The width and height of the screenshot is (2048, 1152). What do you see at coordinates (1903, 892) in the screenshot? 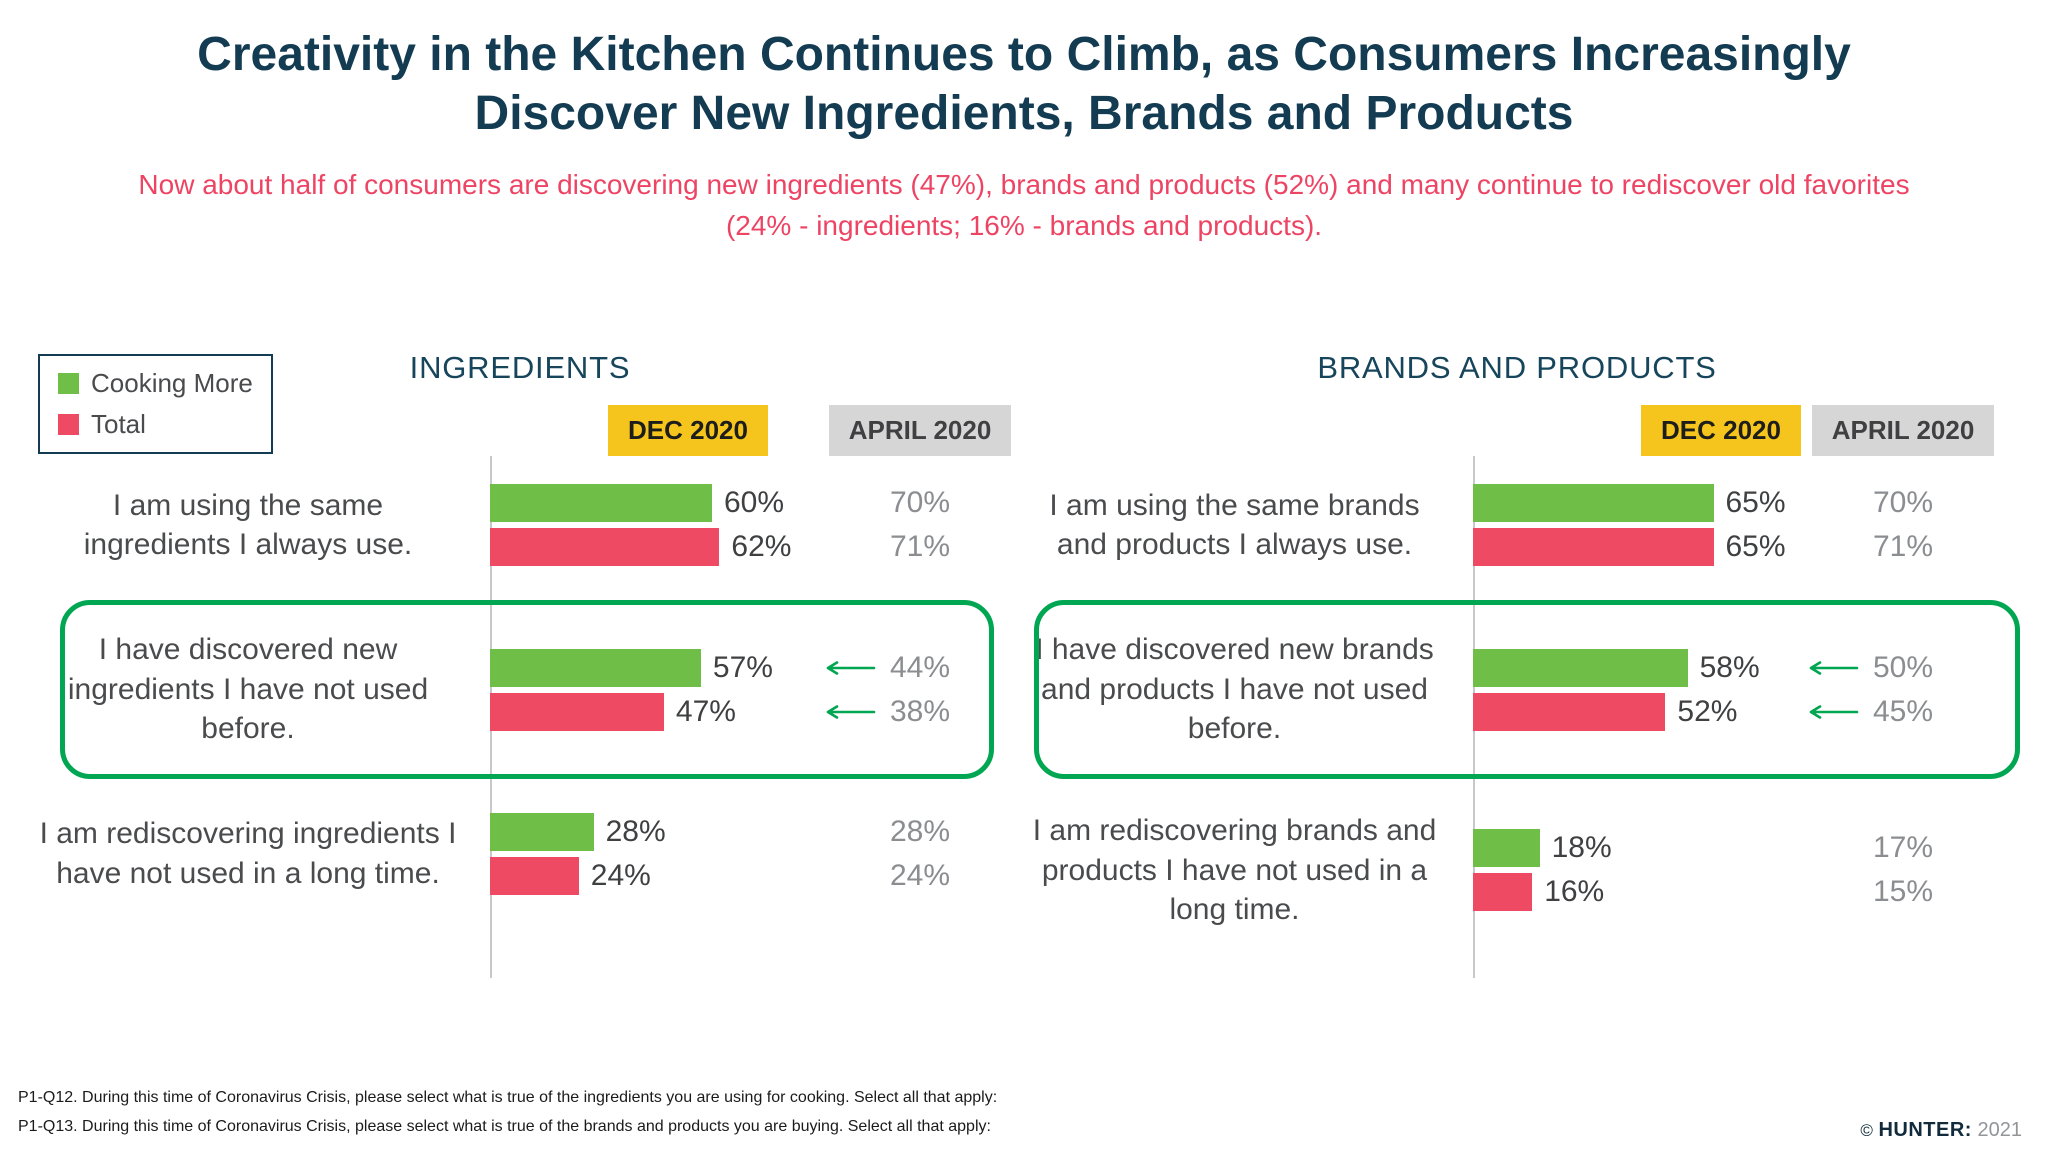
I see `april-value: 15%` at bounding box center [1903, 892].